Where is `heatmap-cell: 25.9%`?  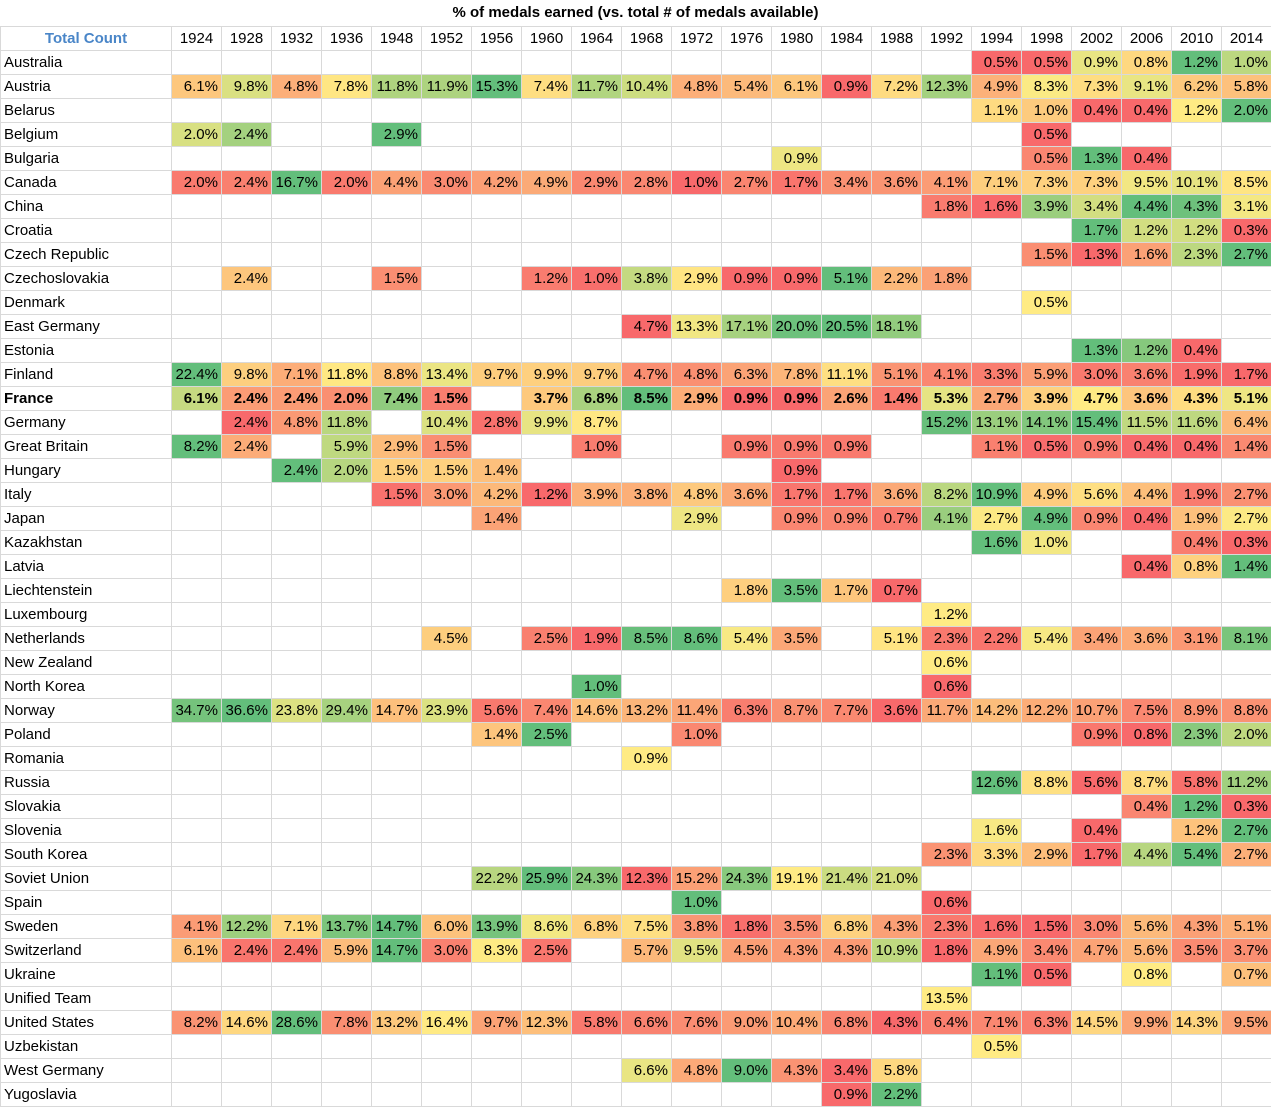 heatmap-cell: 25.9% is located at coordinates (547, 879).